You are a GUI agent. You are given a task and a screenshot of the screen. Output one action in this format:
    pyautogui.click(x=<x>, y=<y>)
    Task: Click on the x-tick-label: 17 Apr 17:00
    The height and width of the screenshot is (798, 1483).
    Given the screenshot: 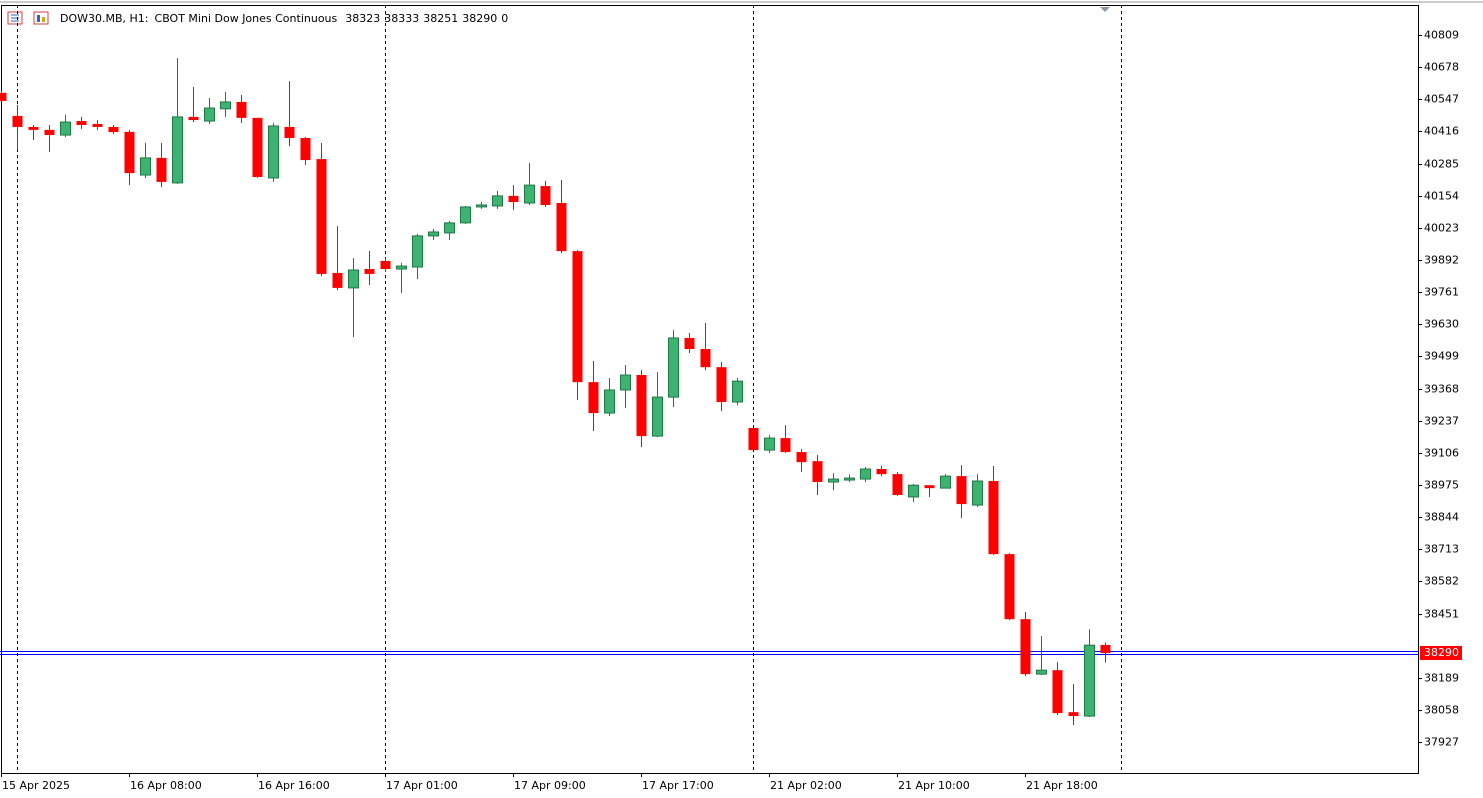 What is the action you would take?
    pyautogui.click(x=678, y=785)
    